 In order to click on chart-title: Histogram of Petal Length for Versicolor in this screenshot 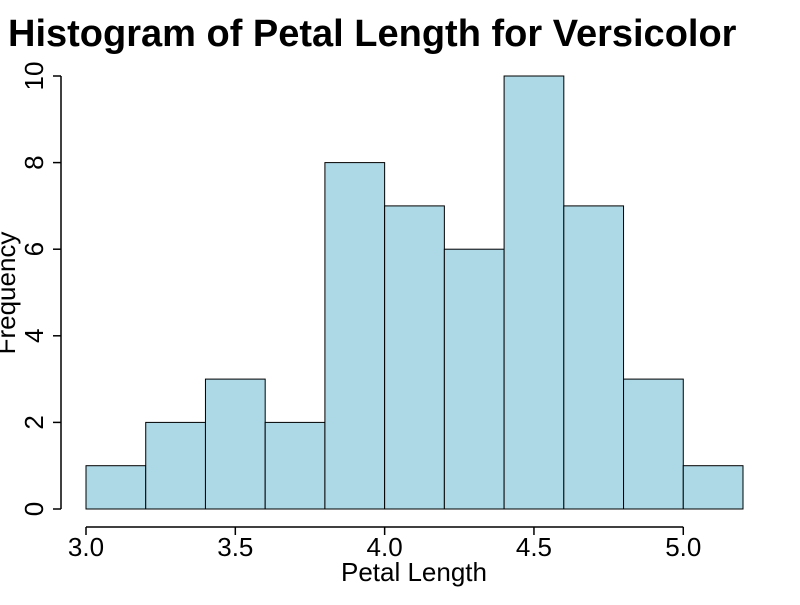, I will do `click(372, 34)`.